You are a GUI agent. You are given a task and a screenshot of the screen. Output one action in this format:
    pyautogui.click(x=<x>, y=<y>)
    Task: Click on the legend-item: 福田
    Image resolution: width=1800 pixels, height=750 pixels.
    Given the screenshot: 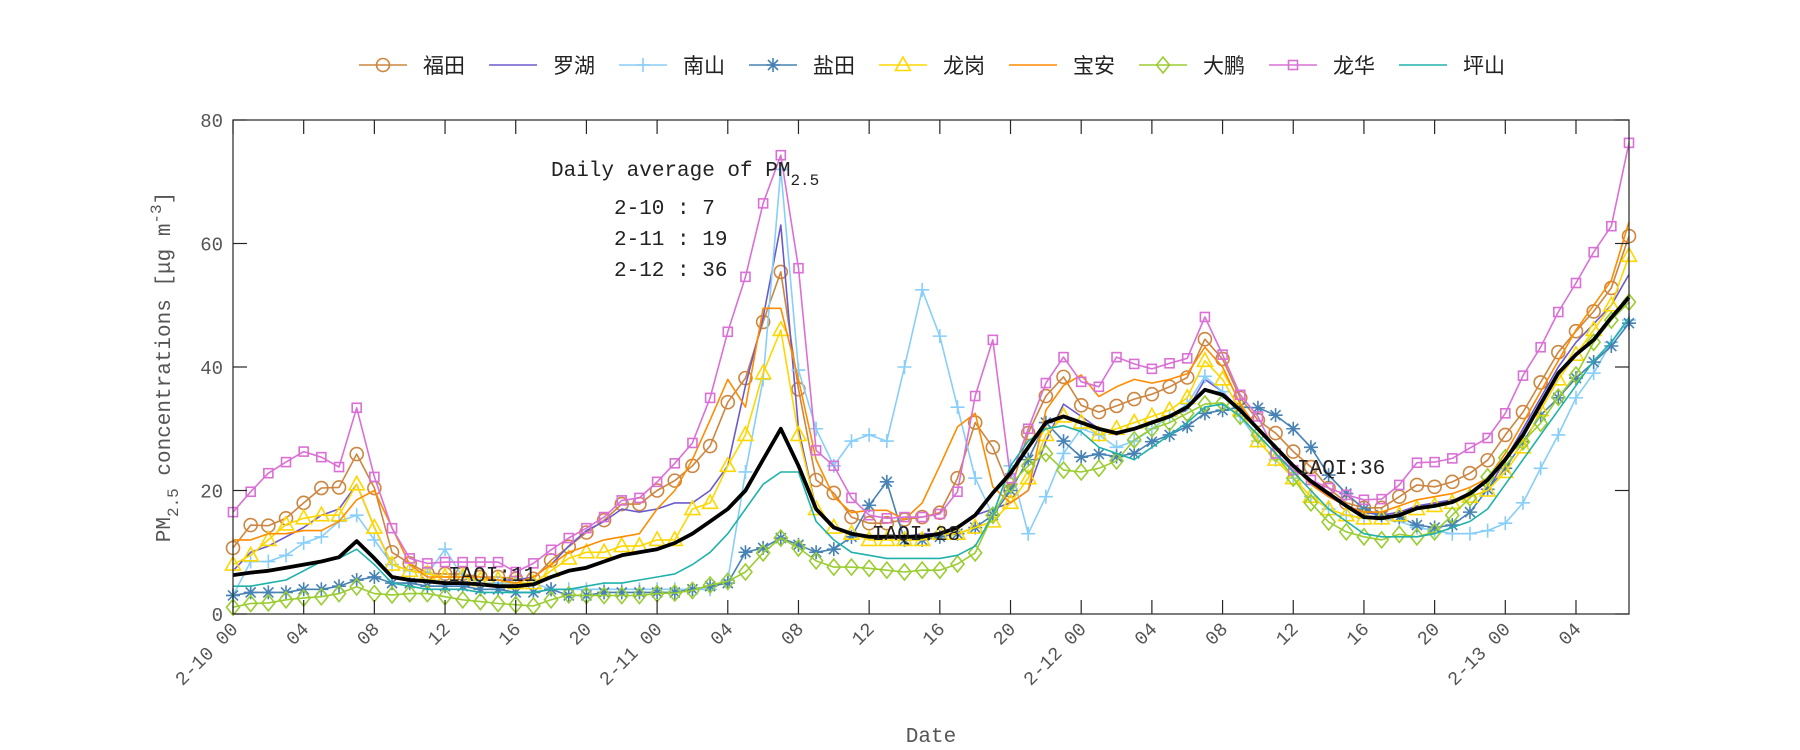 What is the action you would take?
    pyautogui.click(x=412, y=66)
    